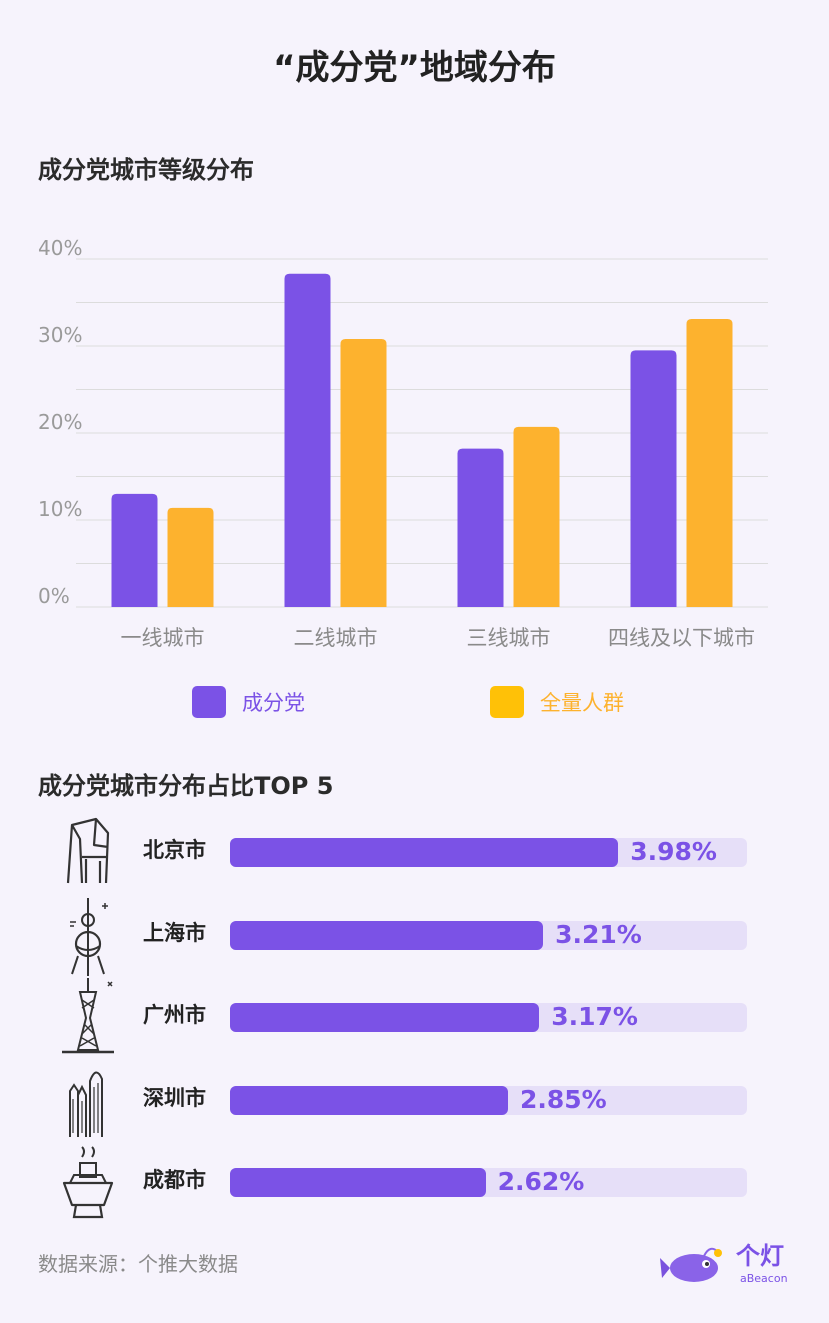 The width and height of the screenshot is (829, 1323). Describe the element at coordinates (174, 1180) in the screenshot. I see `city-name: 成都市` at that location.